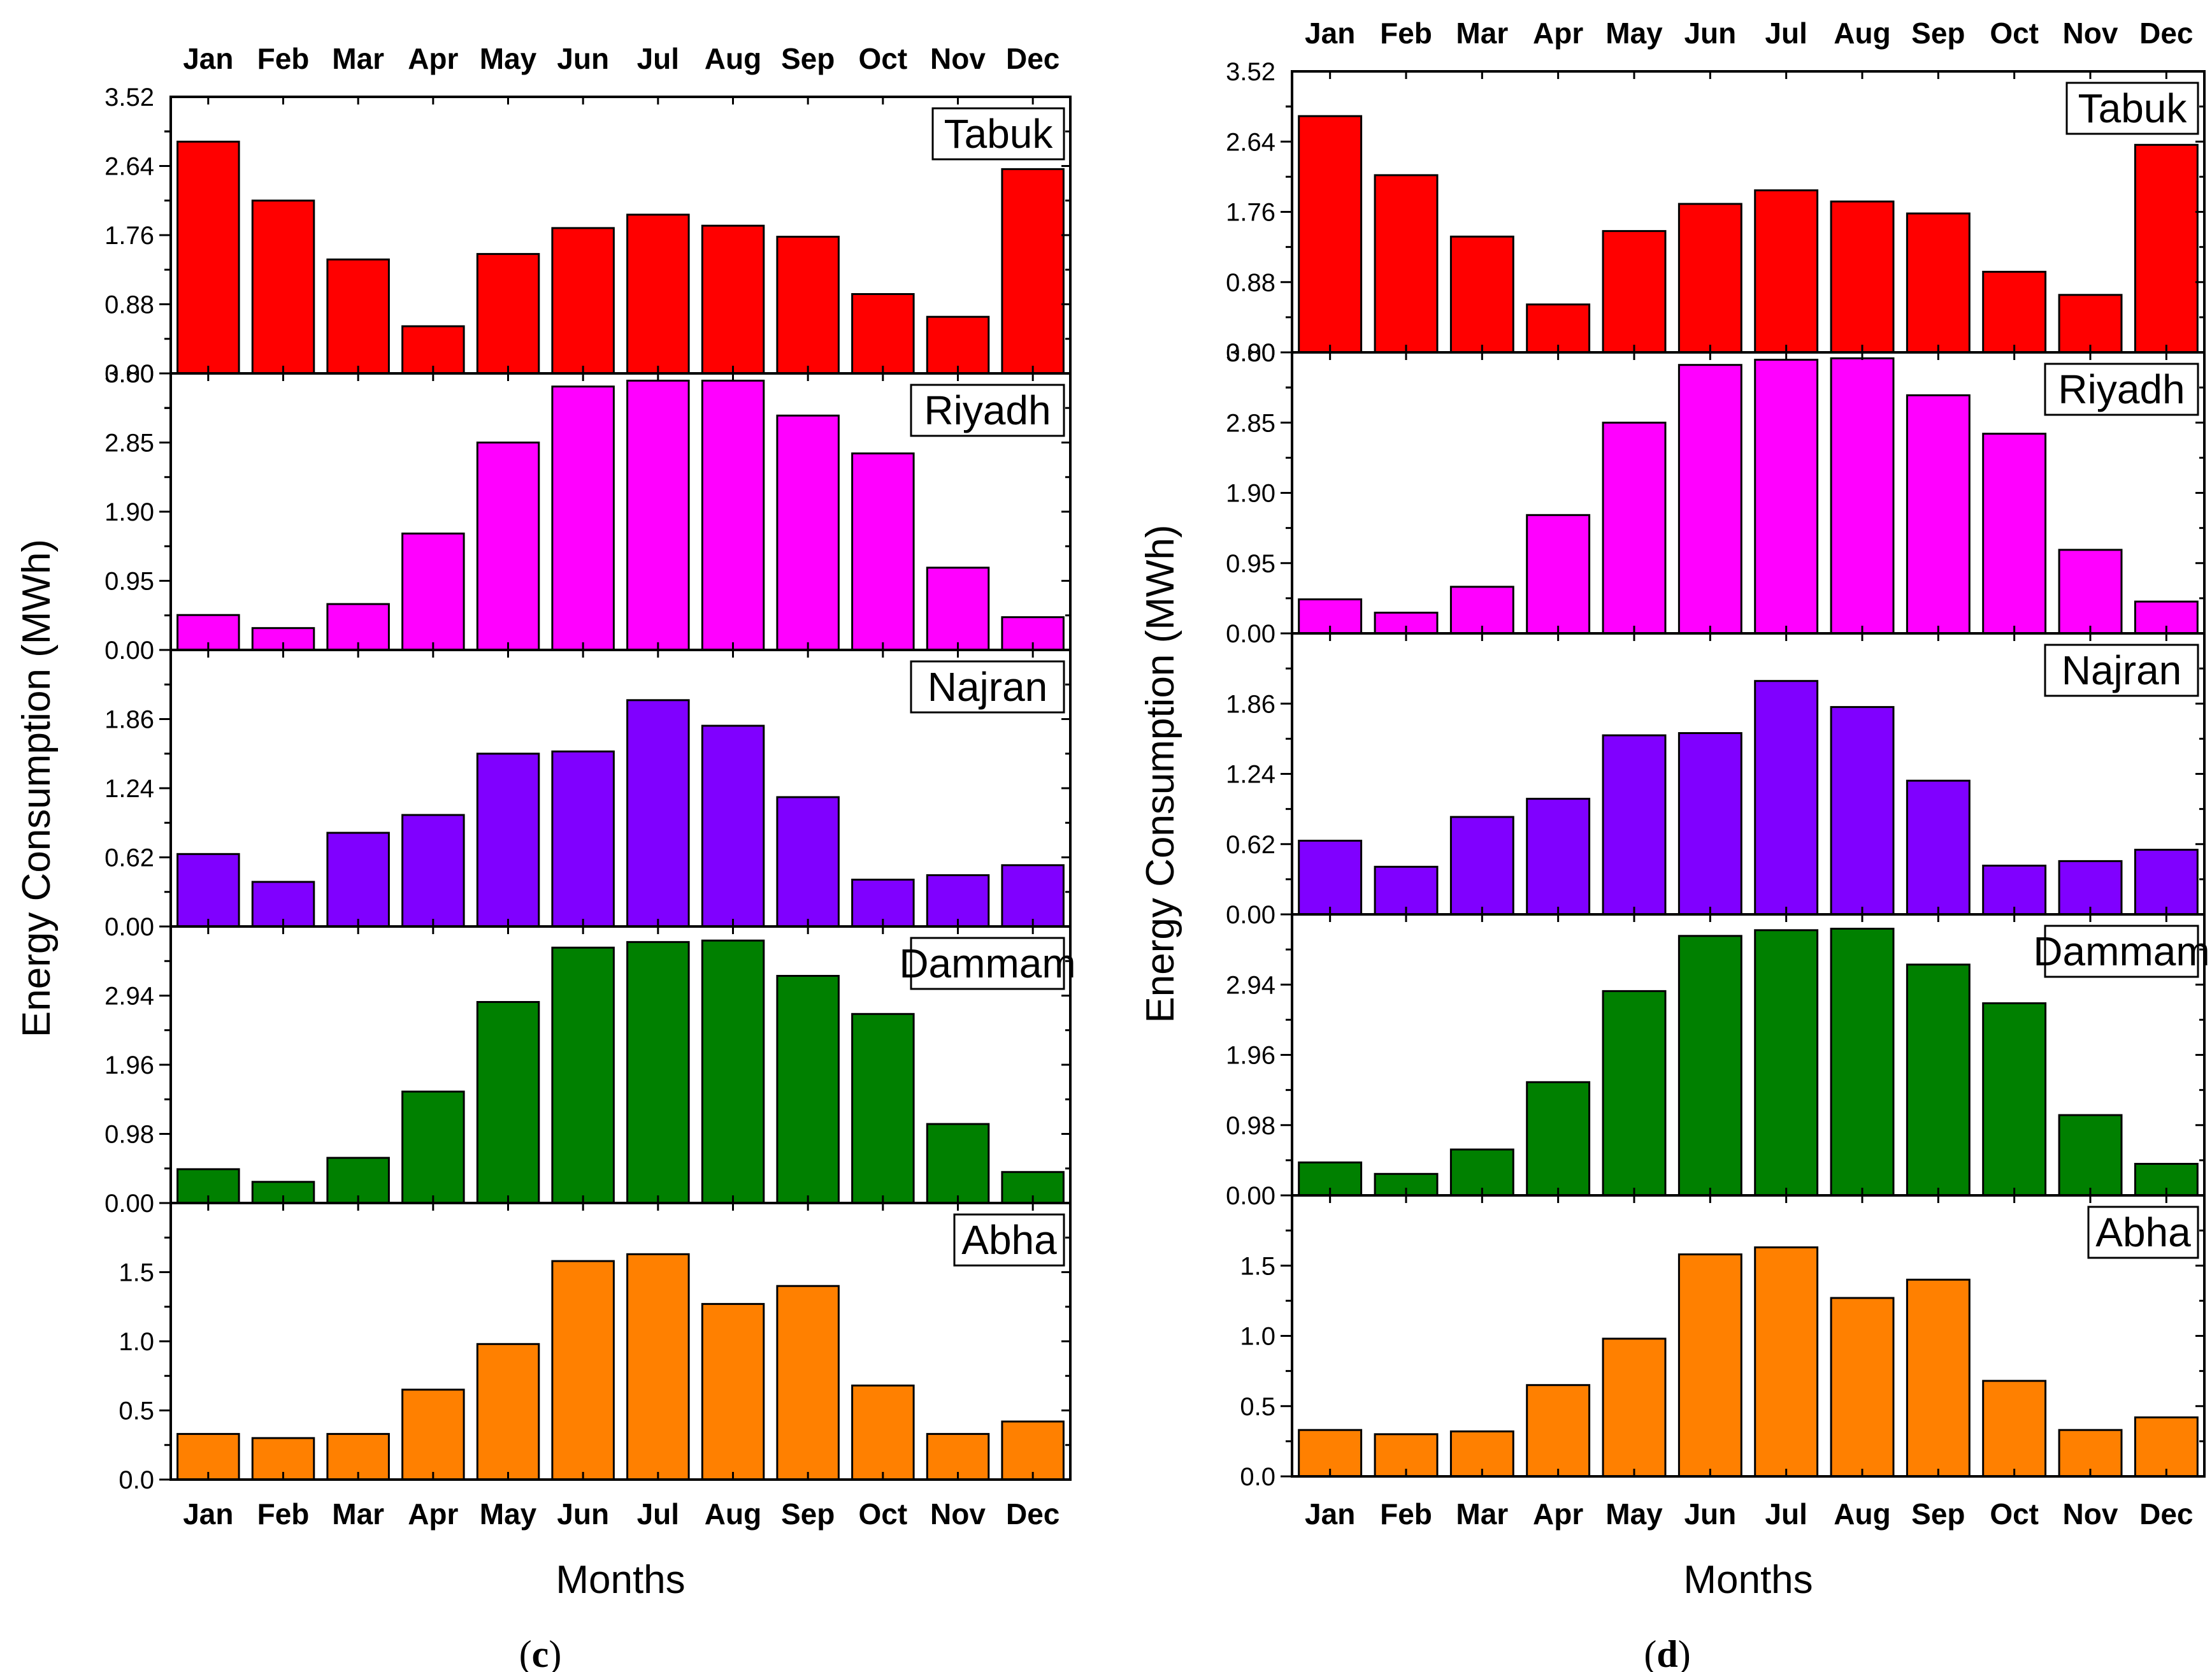 This screenshot has height=1672, width=2212. What do you see at coordinates (208, 1514) in the screenshot?
I see `month-label-bottom: Jan` at bounding box center [208, 1514].